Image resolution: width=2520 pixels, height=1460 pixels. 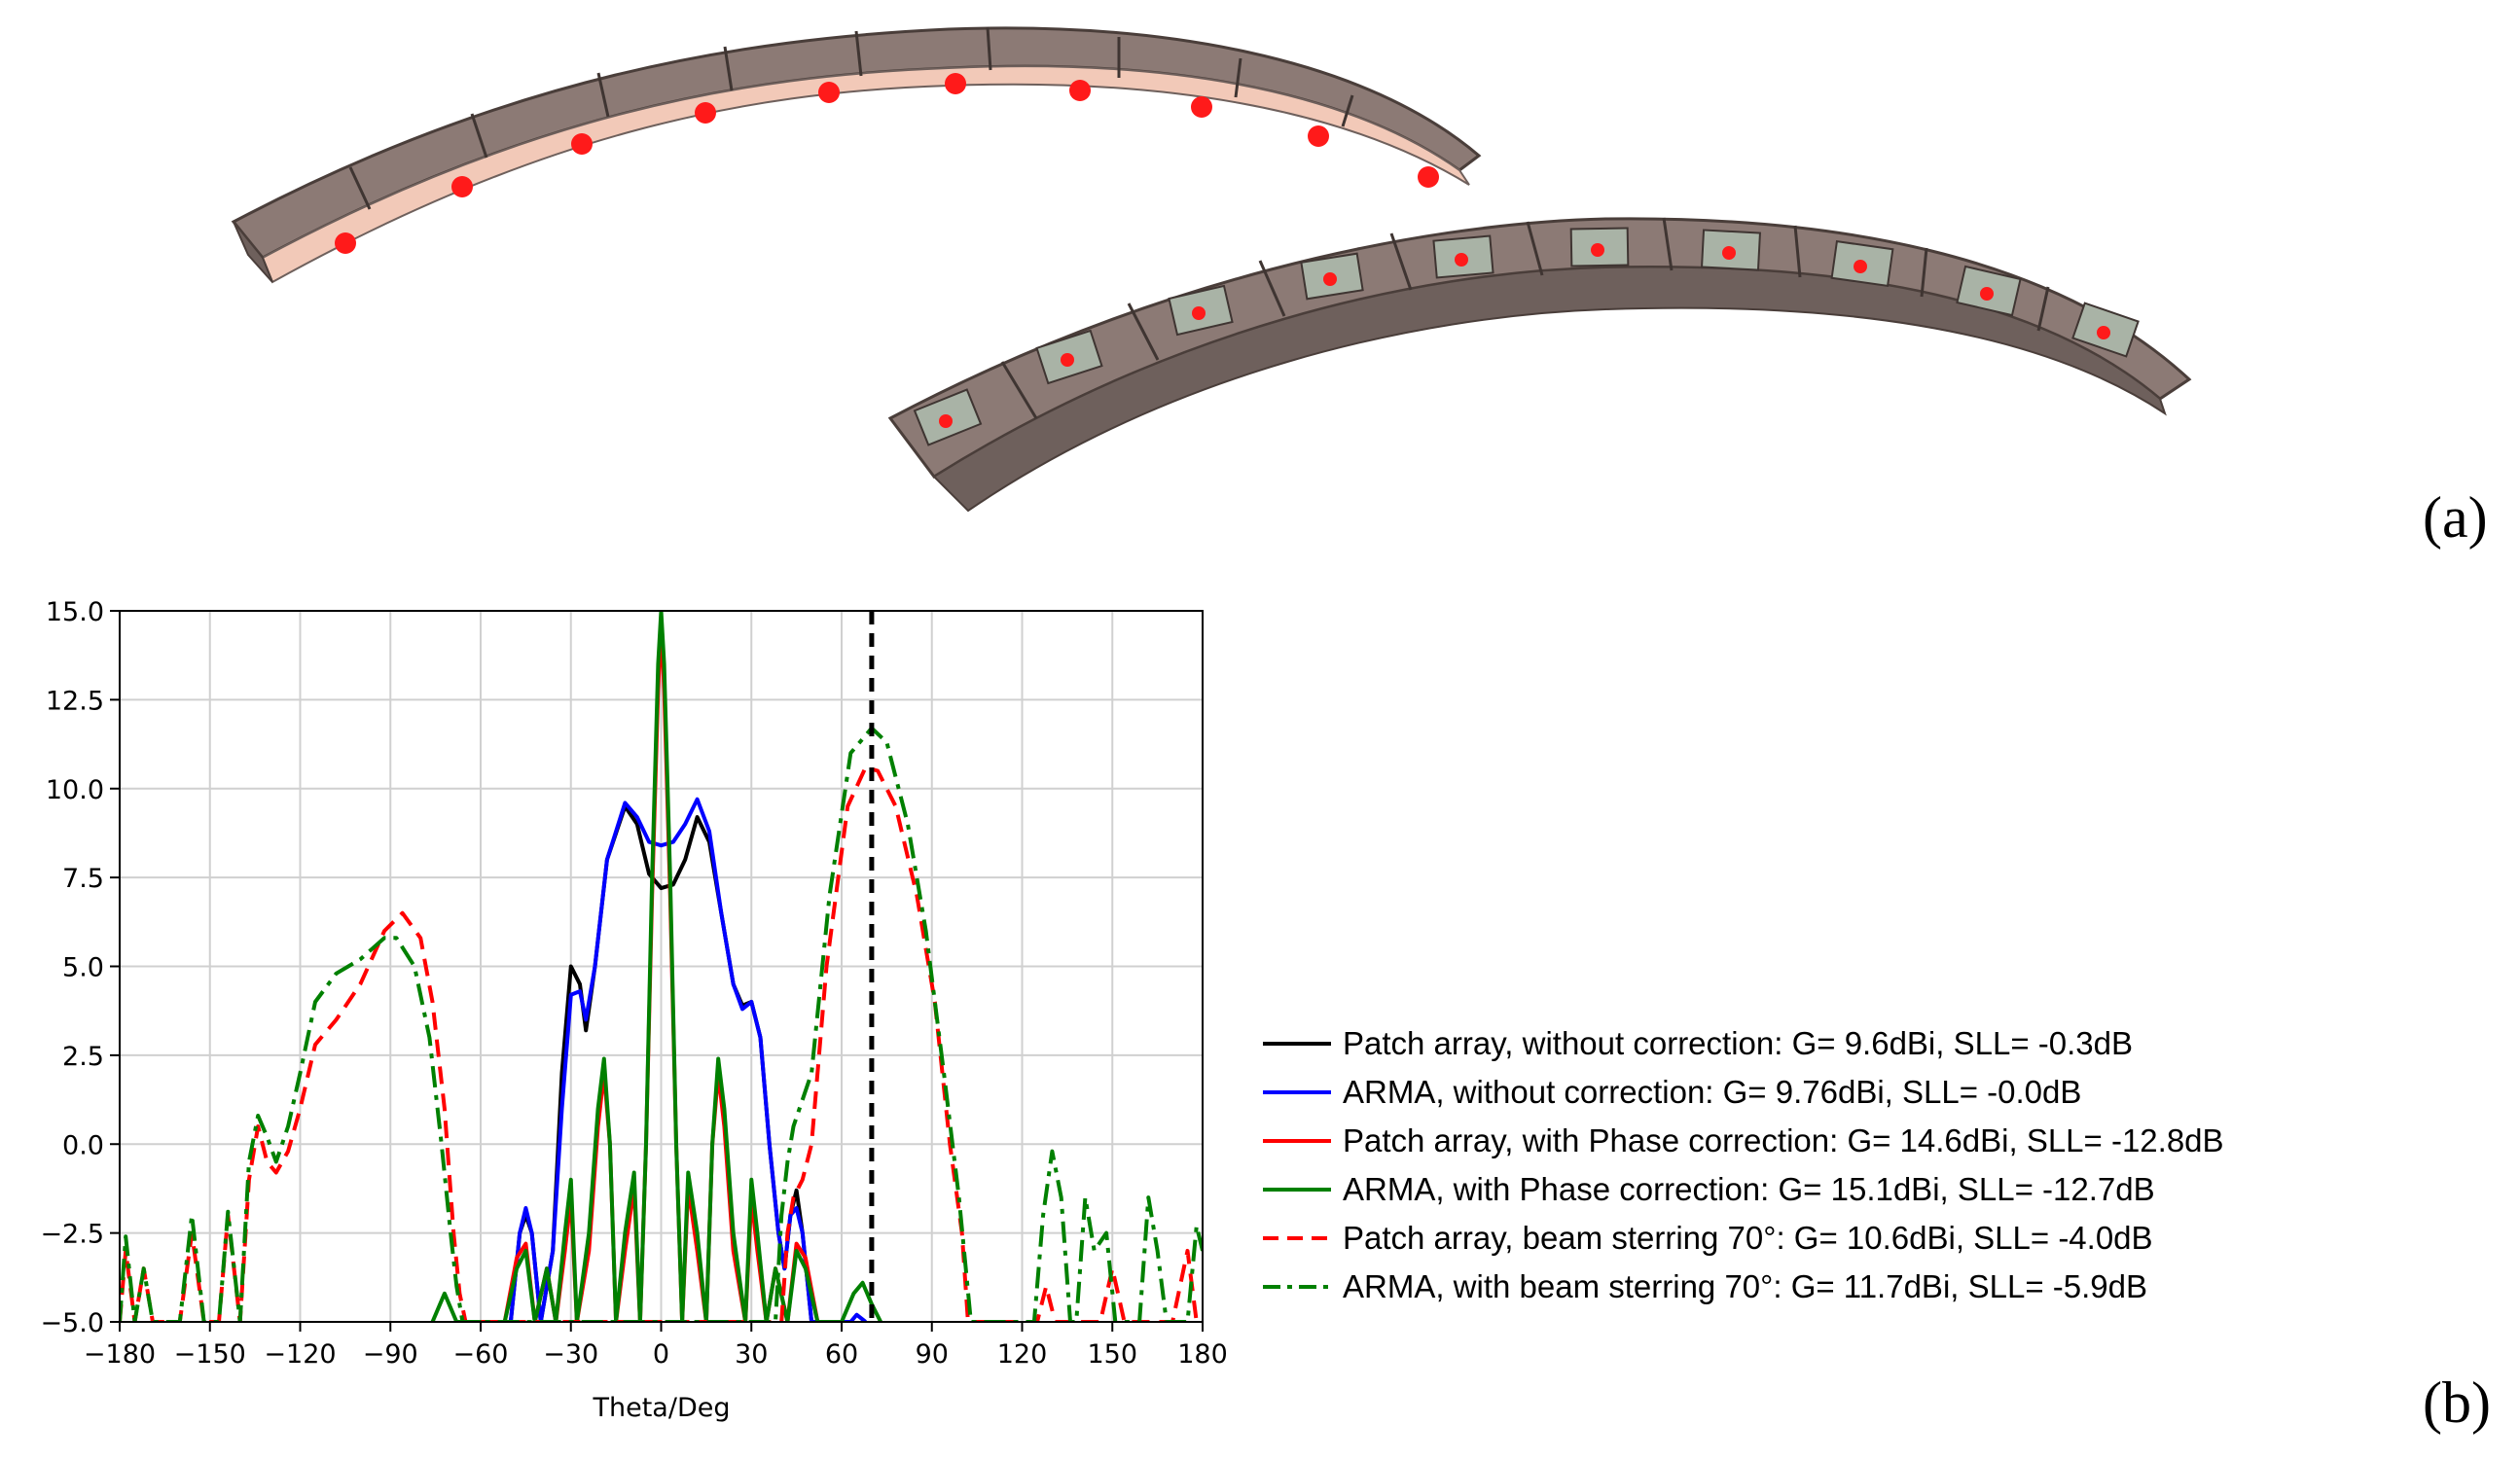 I want to click on patch-array-model, so click(x=1539, y=365).